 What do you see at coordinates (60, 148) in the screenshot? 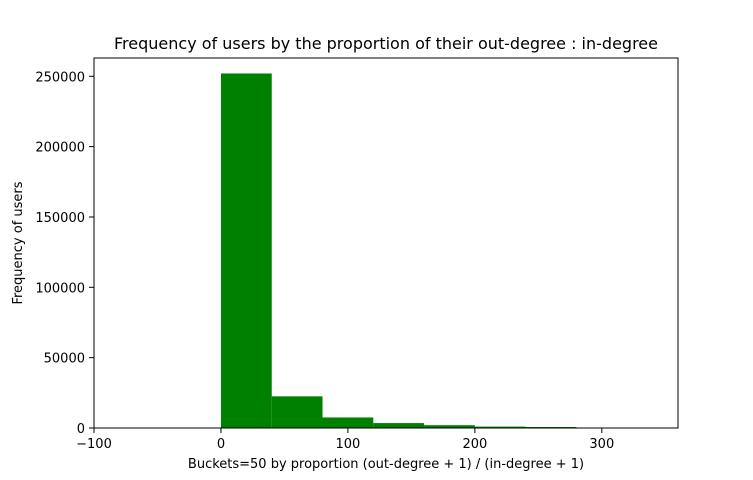
I see `y-tick-label: 200000` at bounding box center [60, 148].